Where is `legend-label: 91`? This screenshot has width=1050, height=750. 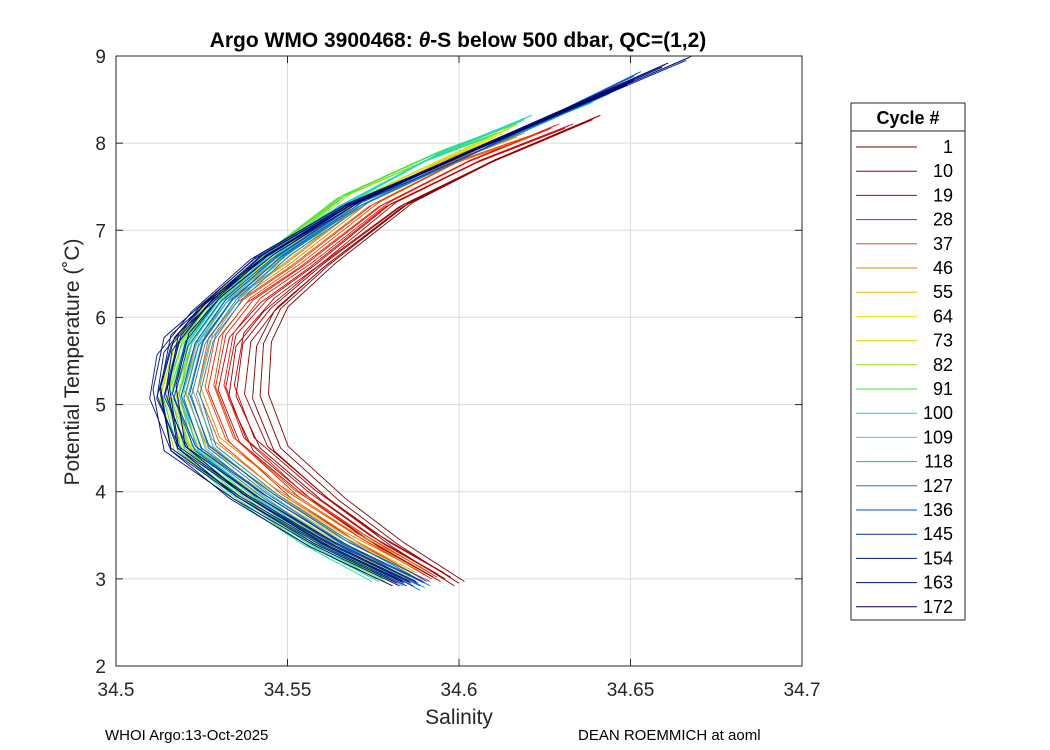
legend-label: 91 is located at coordinates (943, 389).